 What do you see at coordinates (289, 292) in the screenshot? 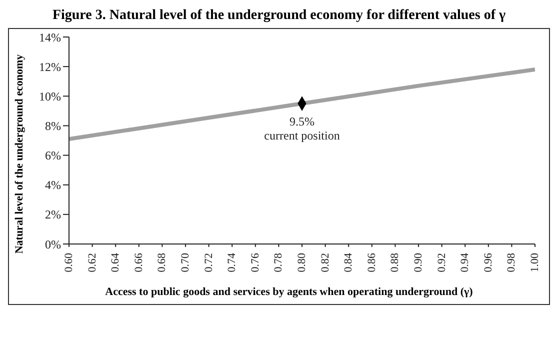
I see `x-axis-title: Access to public goods and services by agents when operating underground (γ)` at bounding box center [289, 292].